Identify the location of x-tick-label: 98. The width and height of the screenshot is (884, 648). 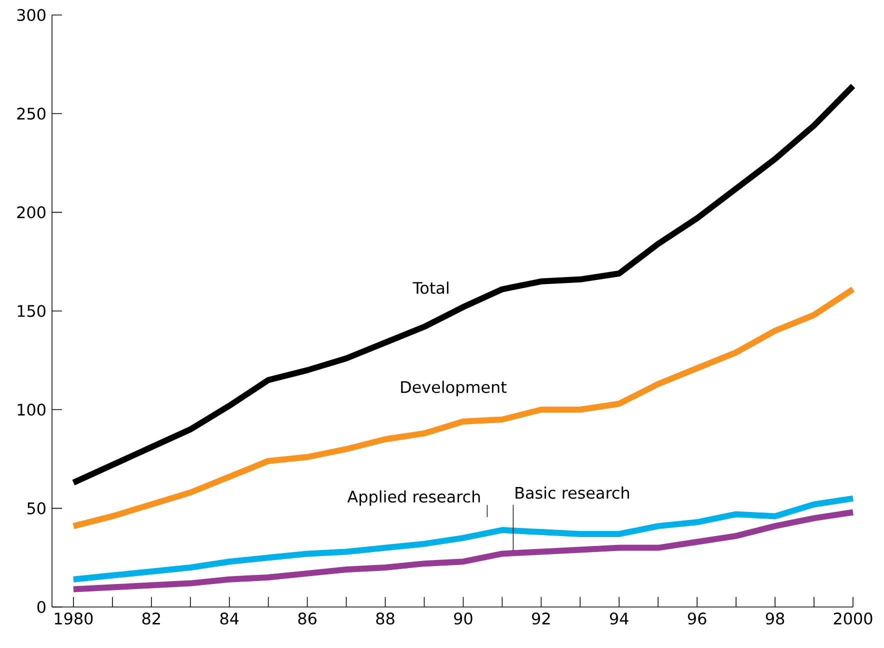
(775, 618).